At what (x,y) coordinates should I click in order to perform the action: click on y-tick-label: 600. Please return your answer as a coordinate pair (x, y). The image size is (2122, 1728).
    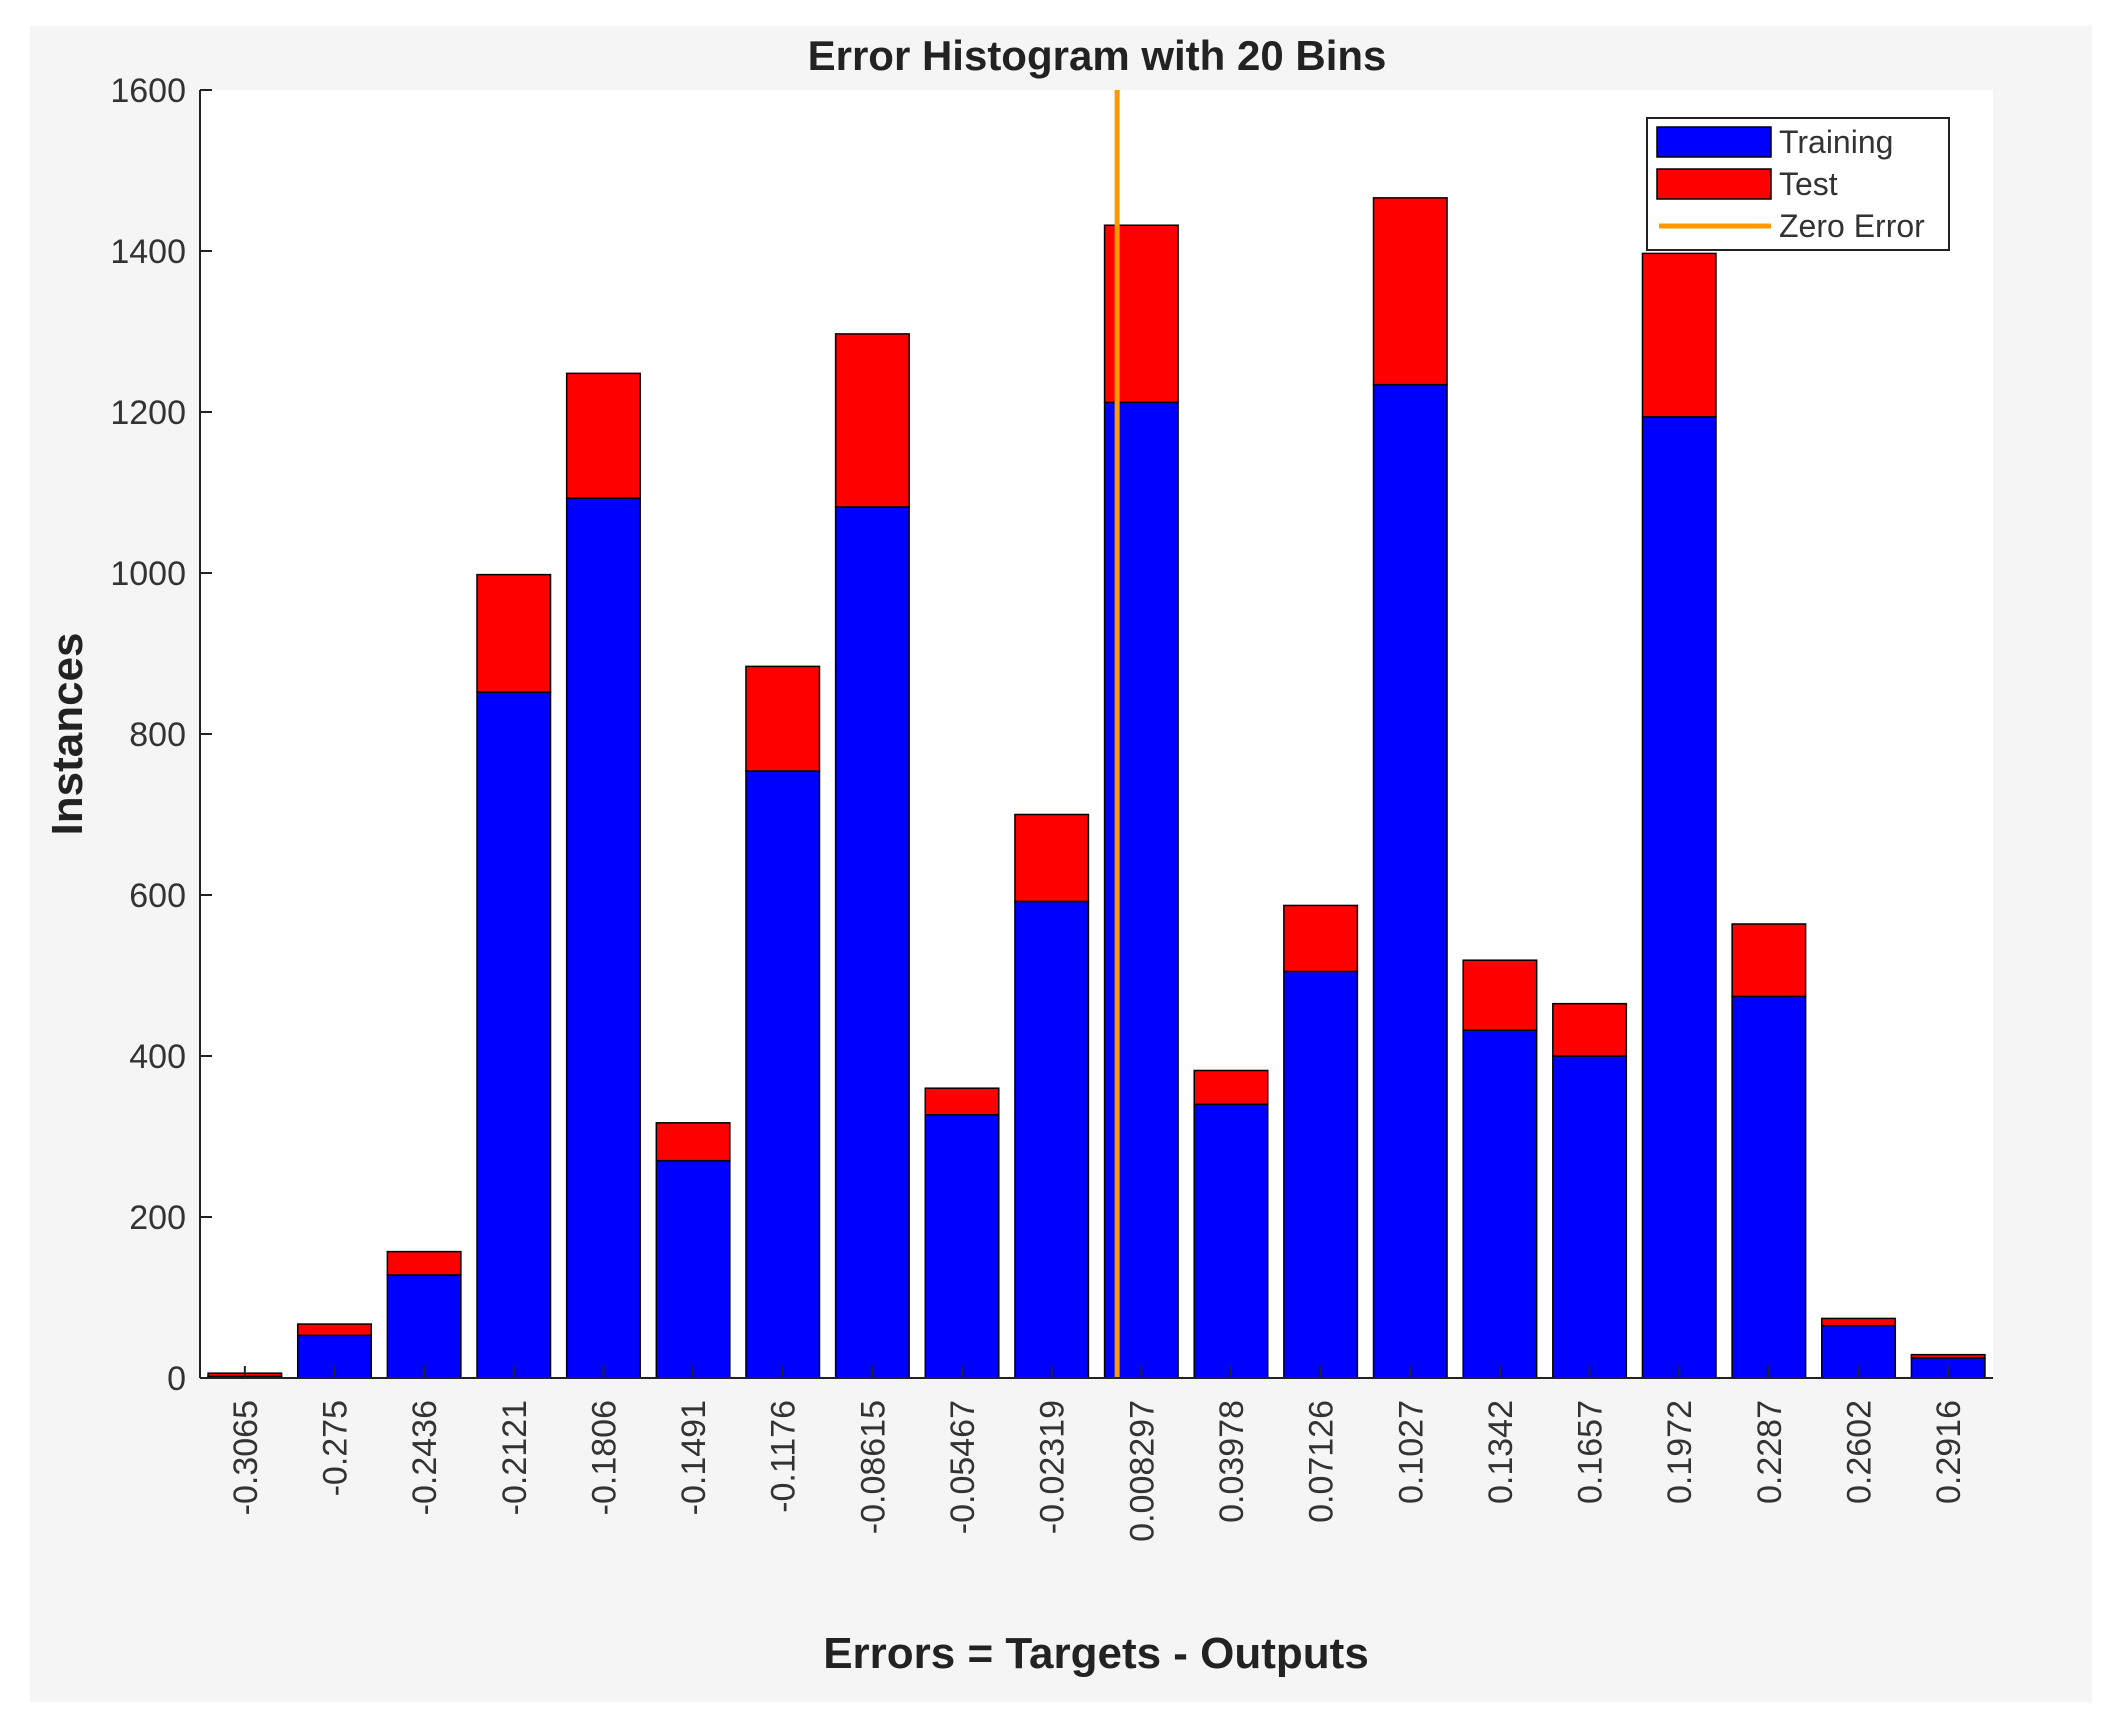
    Looking at the image, I should click on (157, 896).